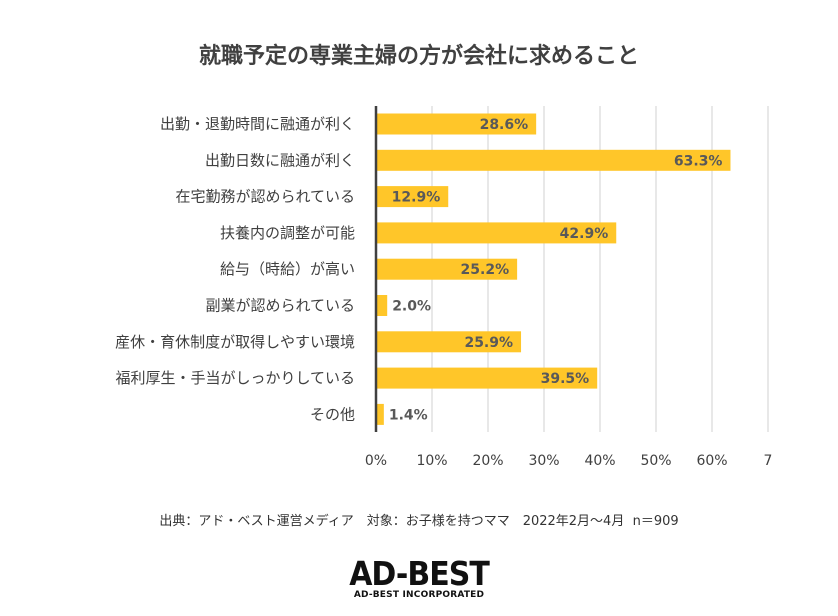  What do you see at coordinates (235, 378) in the screenshot?
I see `category-label: 福利厚生・手当がしっかりしている` at bounding box center [235, 378].